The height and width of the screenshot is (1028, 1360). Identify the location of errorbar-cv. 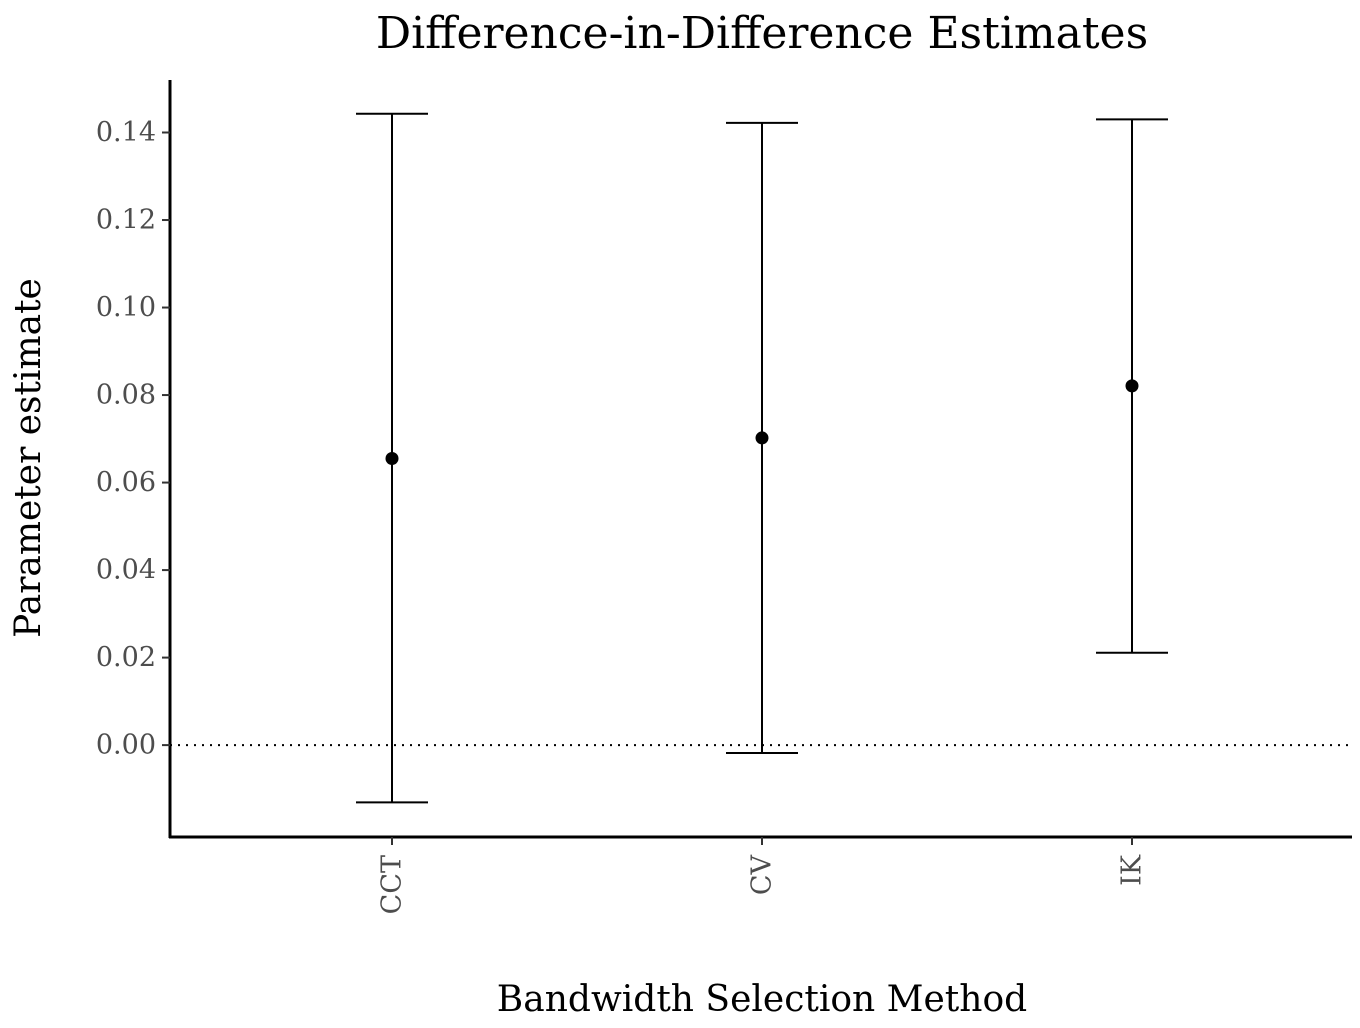
(762, 437).